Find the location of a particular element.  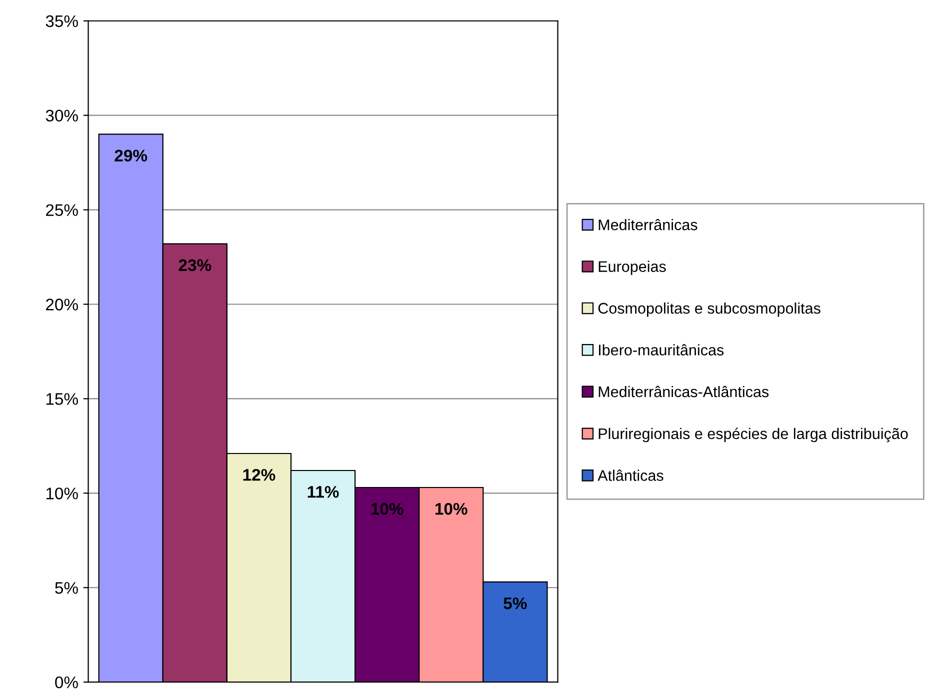

data-label: 11% is located at coordinates (323, 492).